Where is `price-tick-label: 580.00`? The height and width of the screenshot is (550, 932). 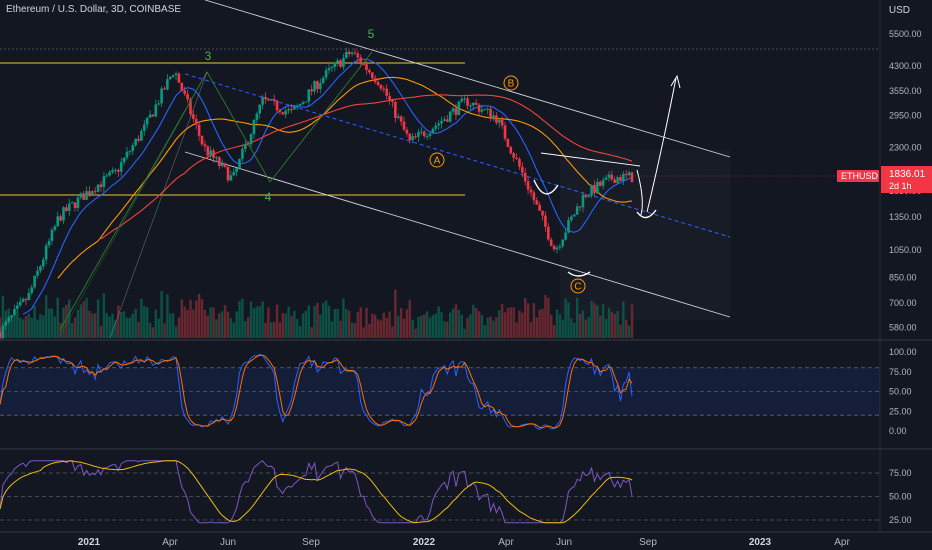
price-tick-label: 580.00 is located at coordinates (903, 327).